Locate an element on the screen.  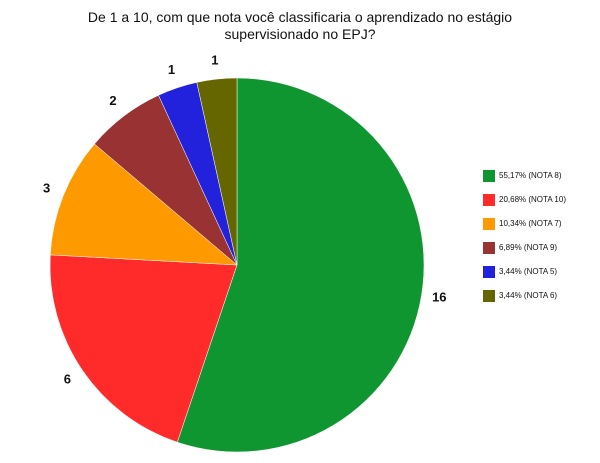
legend-label: 20,68% (NOTA 10) is located at coordinates (532, 199).